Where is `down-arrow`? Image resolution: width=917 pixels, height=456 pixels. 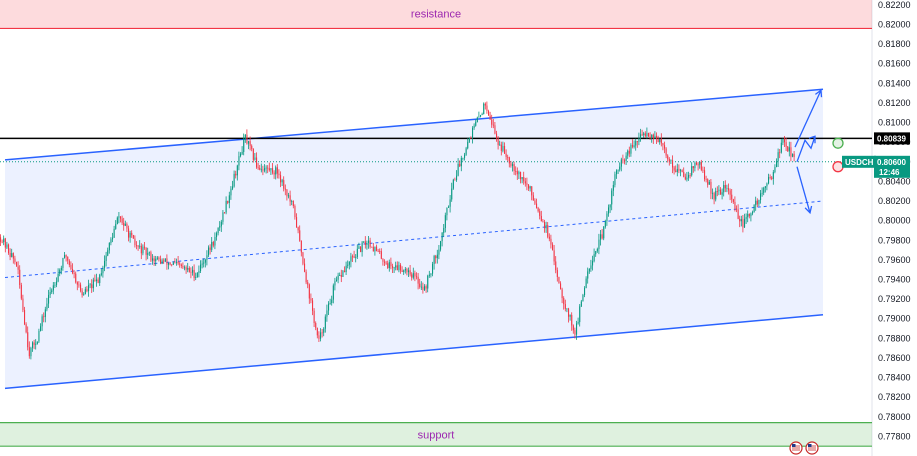
down-arrow is located at coordinates (804, 190).